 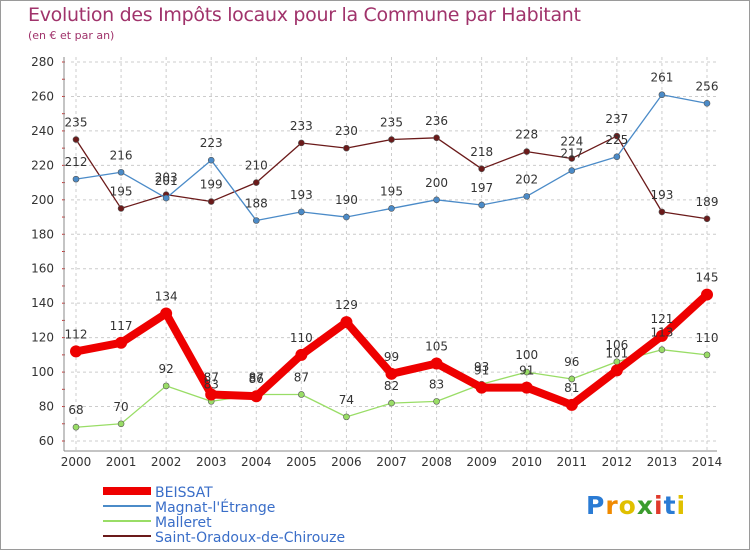 What do you see at coordinates (42, 338) in the screenshot?
I see `y-tick-label: 120` at bounding box center [42, 338].